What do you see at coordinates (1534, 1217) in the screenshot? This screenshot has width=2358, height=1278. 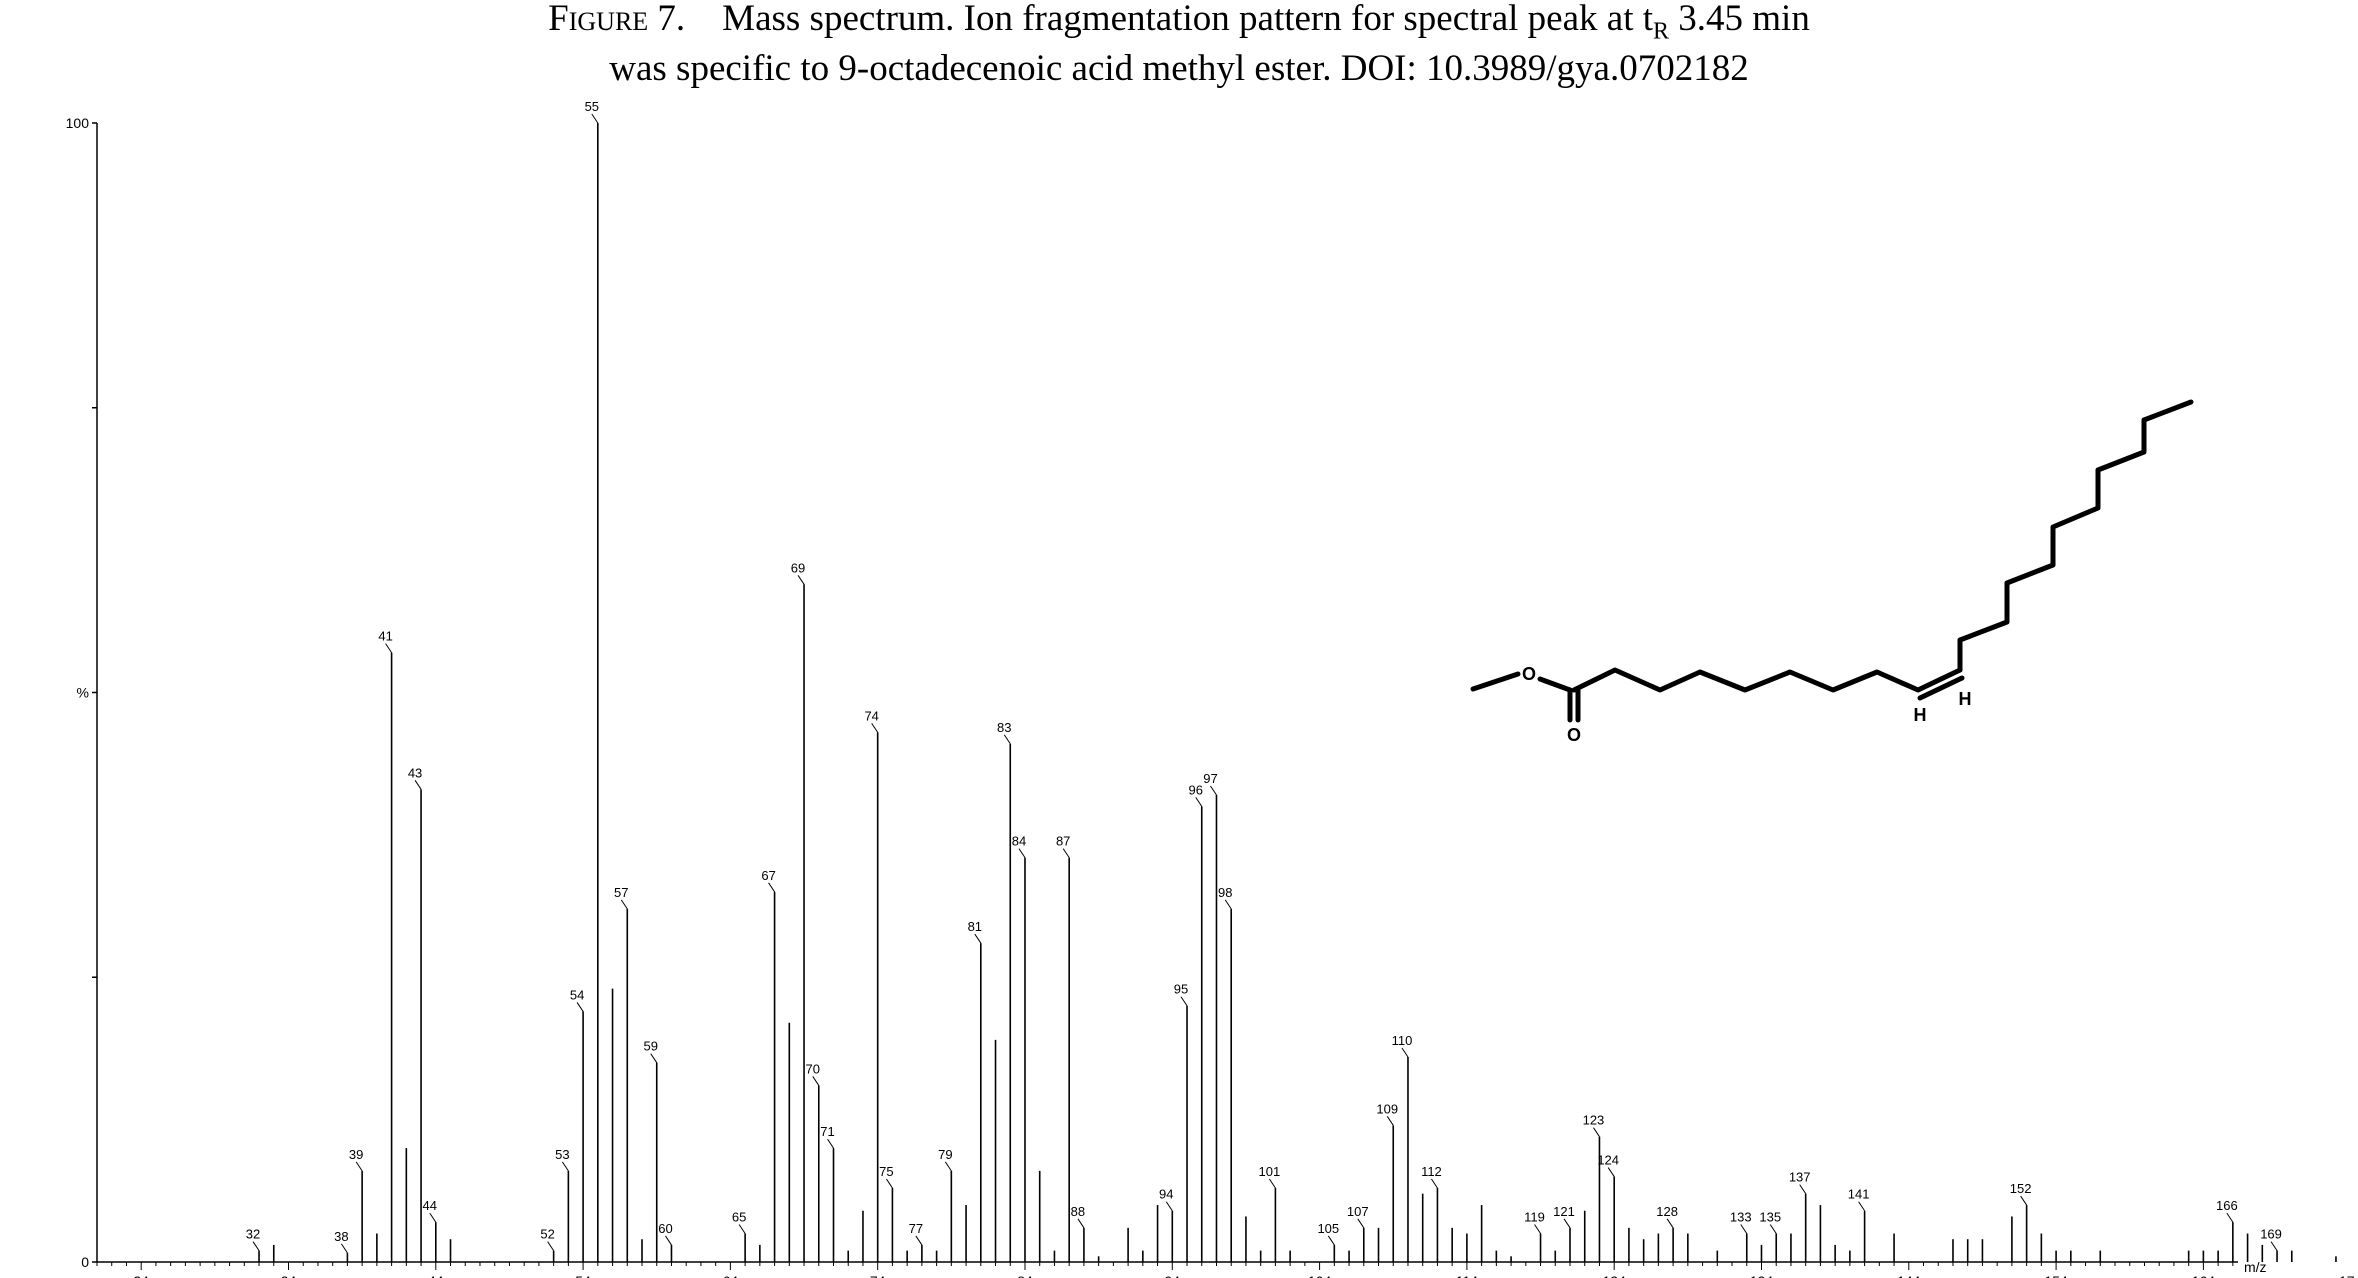 I see `peak-label-119: 119` at bounding box center [1534, 1217].